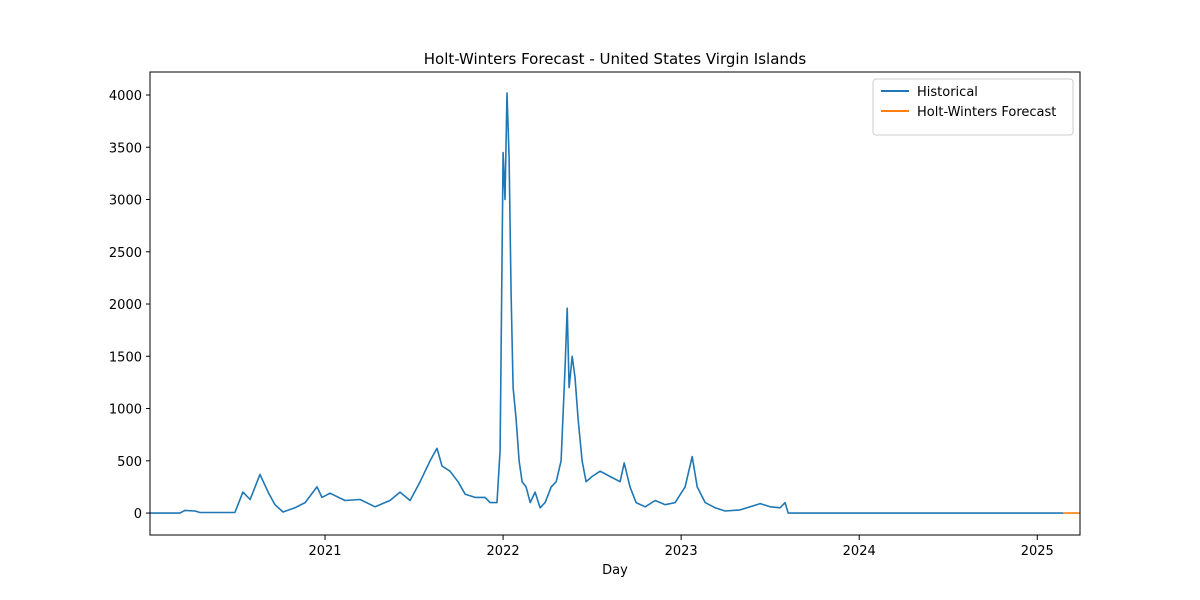 The width and height of the screenshot is (1200, 600). Describe the element at coordinates (615, 570) in the screenshot. I see `x-axis-label: Day` at that location.